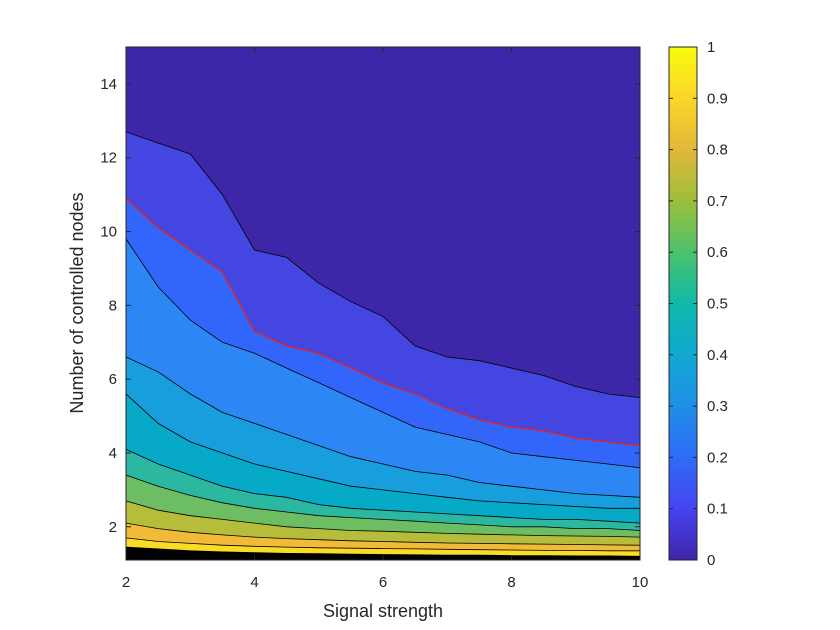  Describe the element at coordinates (711, 560) in the screenshot. I see `colorbar-tick-label: 0` at that location.